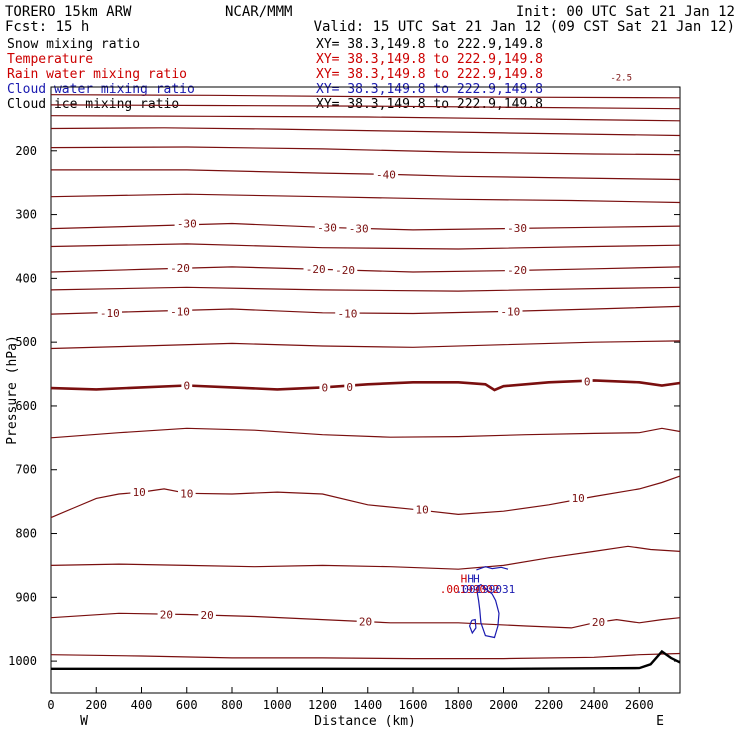 This screenshot has width=740, height=740. I want to click on terrain-line, so click(366, 659).